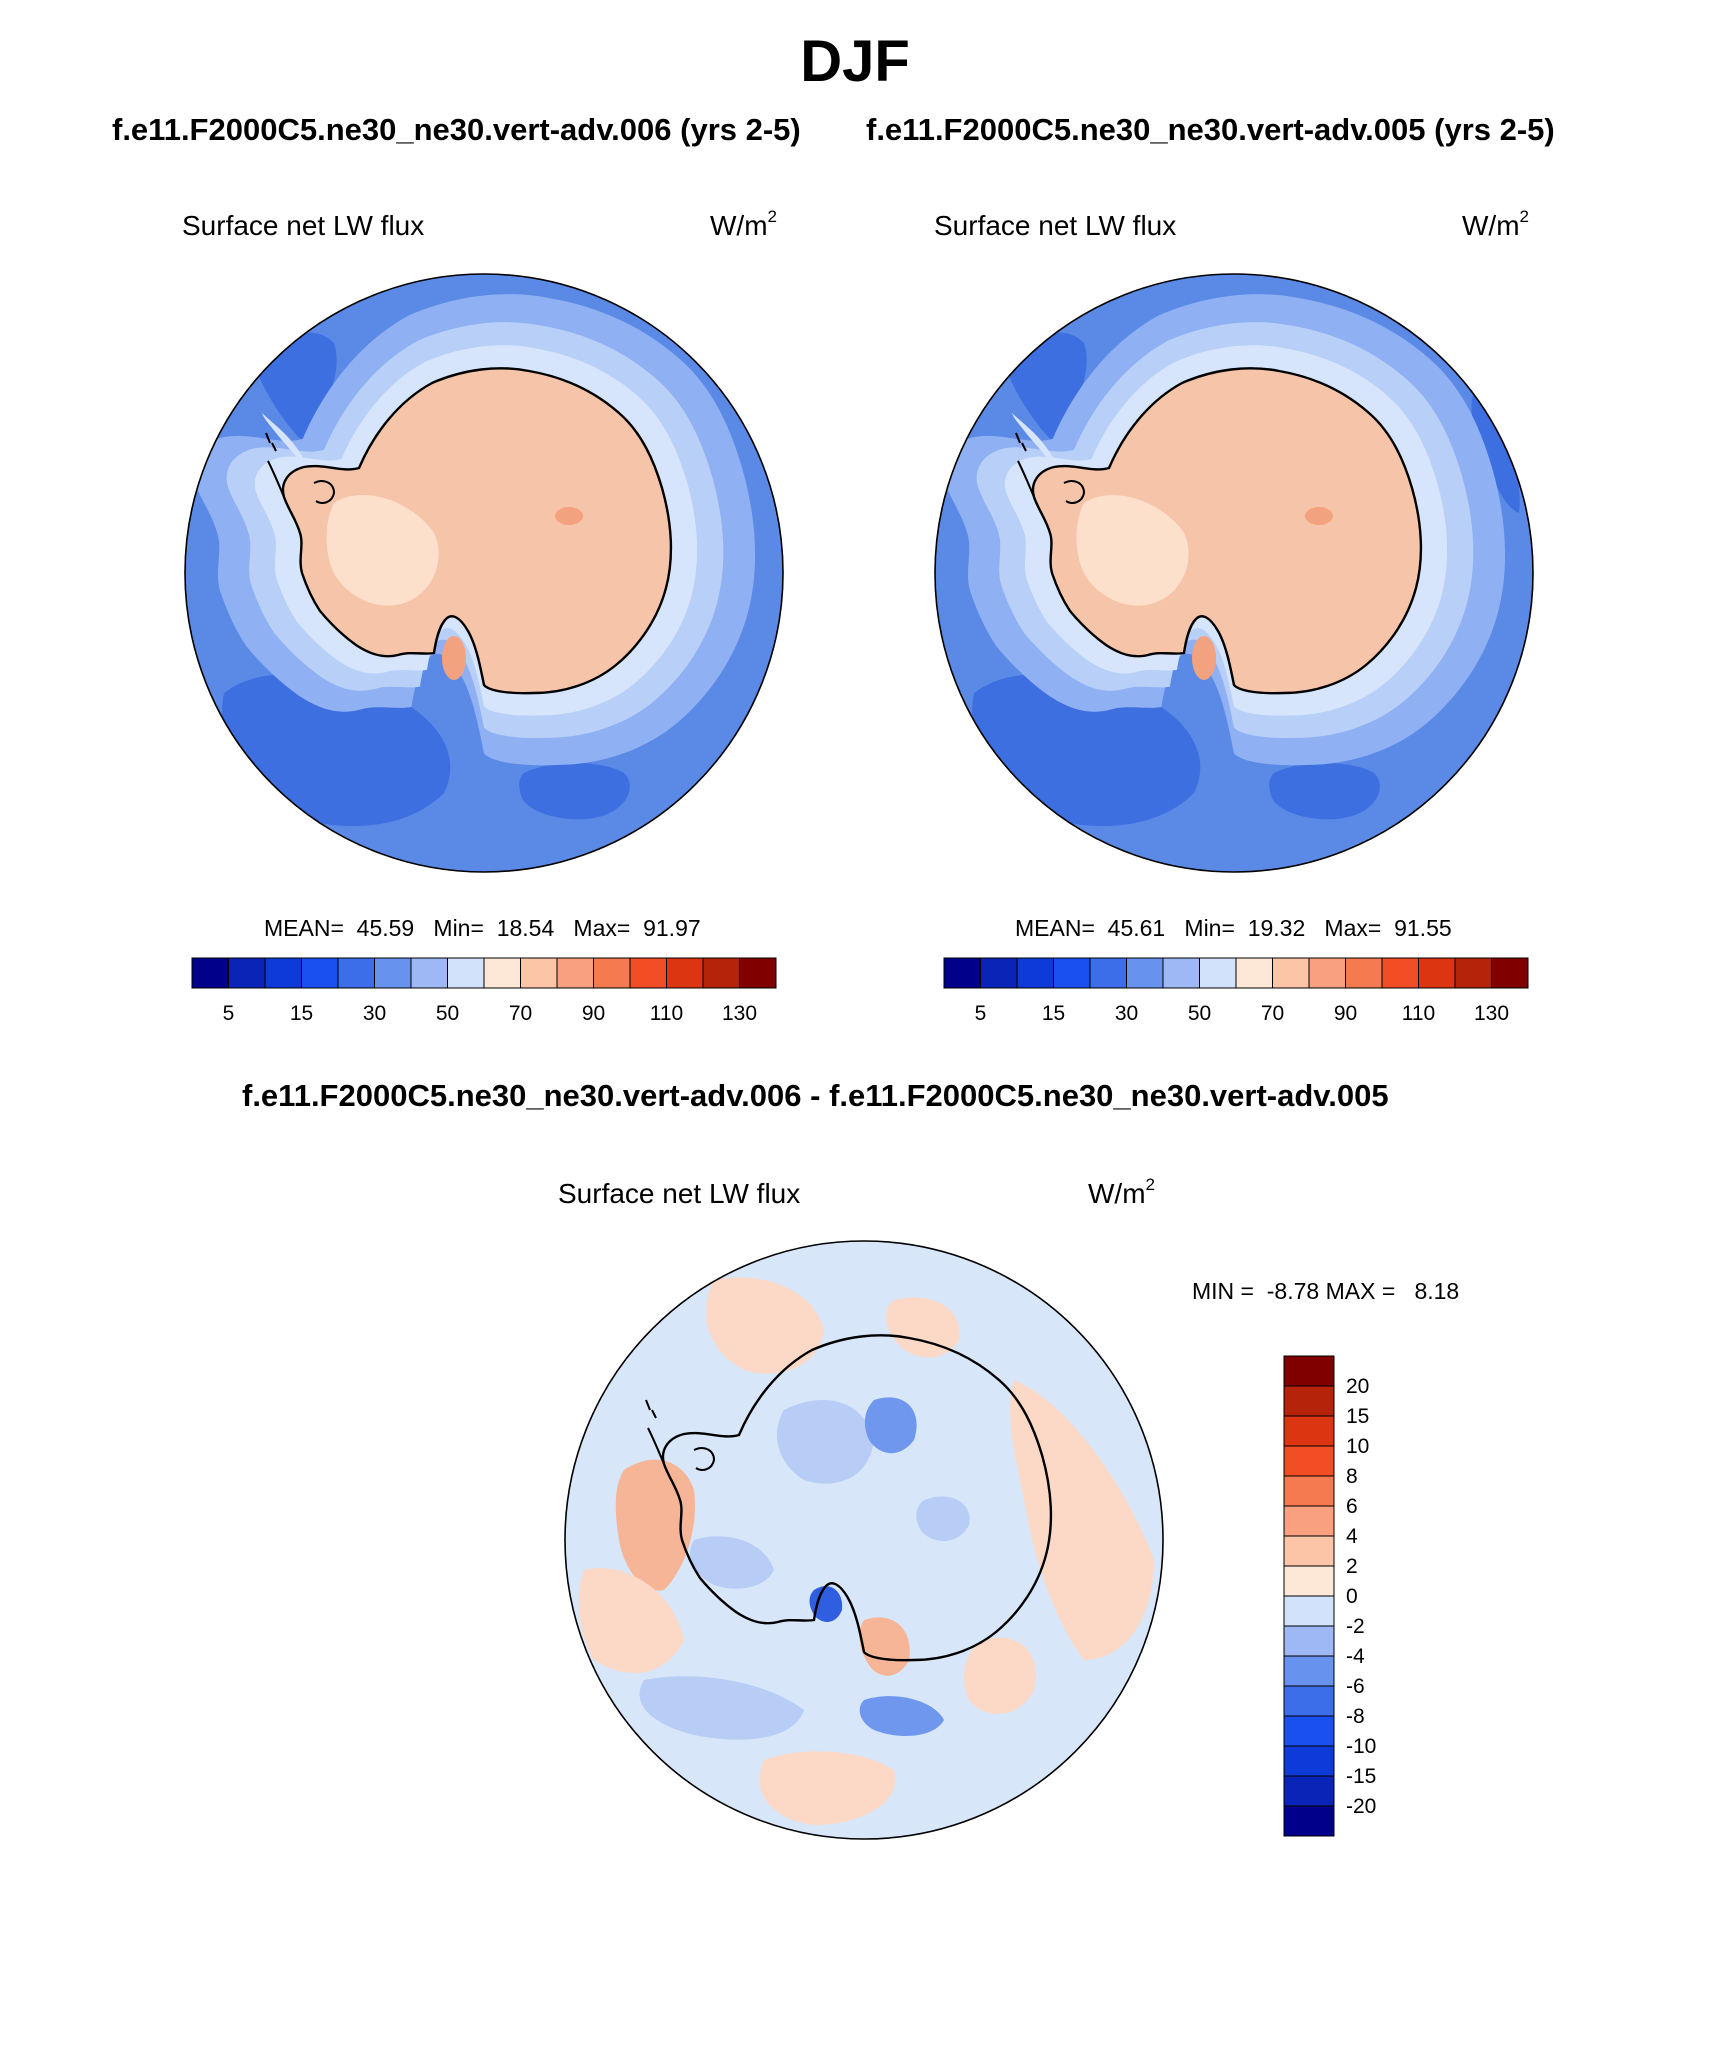  I want to click on diff-variable-label: Surface net LW flux, so click(679, 1193).